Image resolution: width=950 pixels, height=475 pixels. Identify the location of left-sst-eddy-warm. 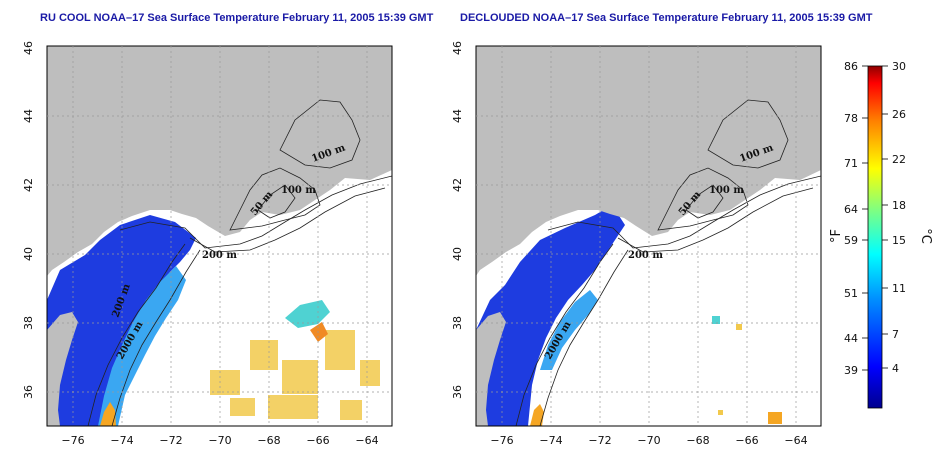
(319, 332).